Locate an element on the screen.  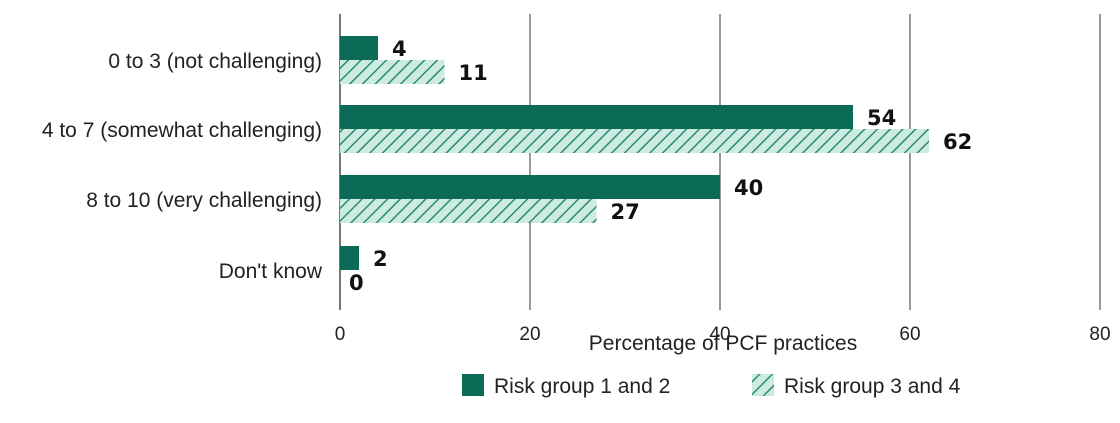
x-tick-label: 40 is located at coordinates (719, 334).